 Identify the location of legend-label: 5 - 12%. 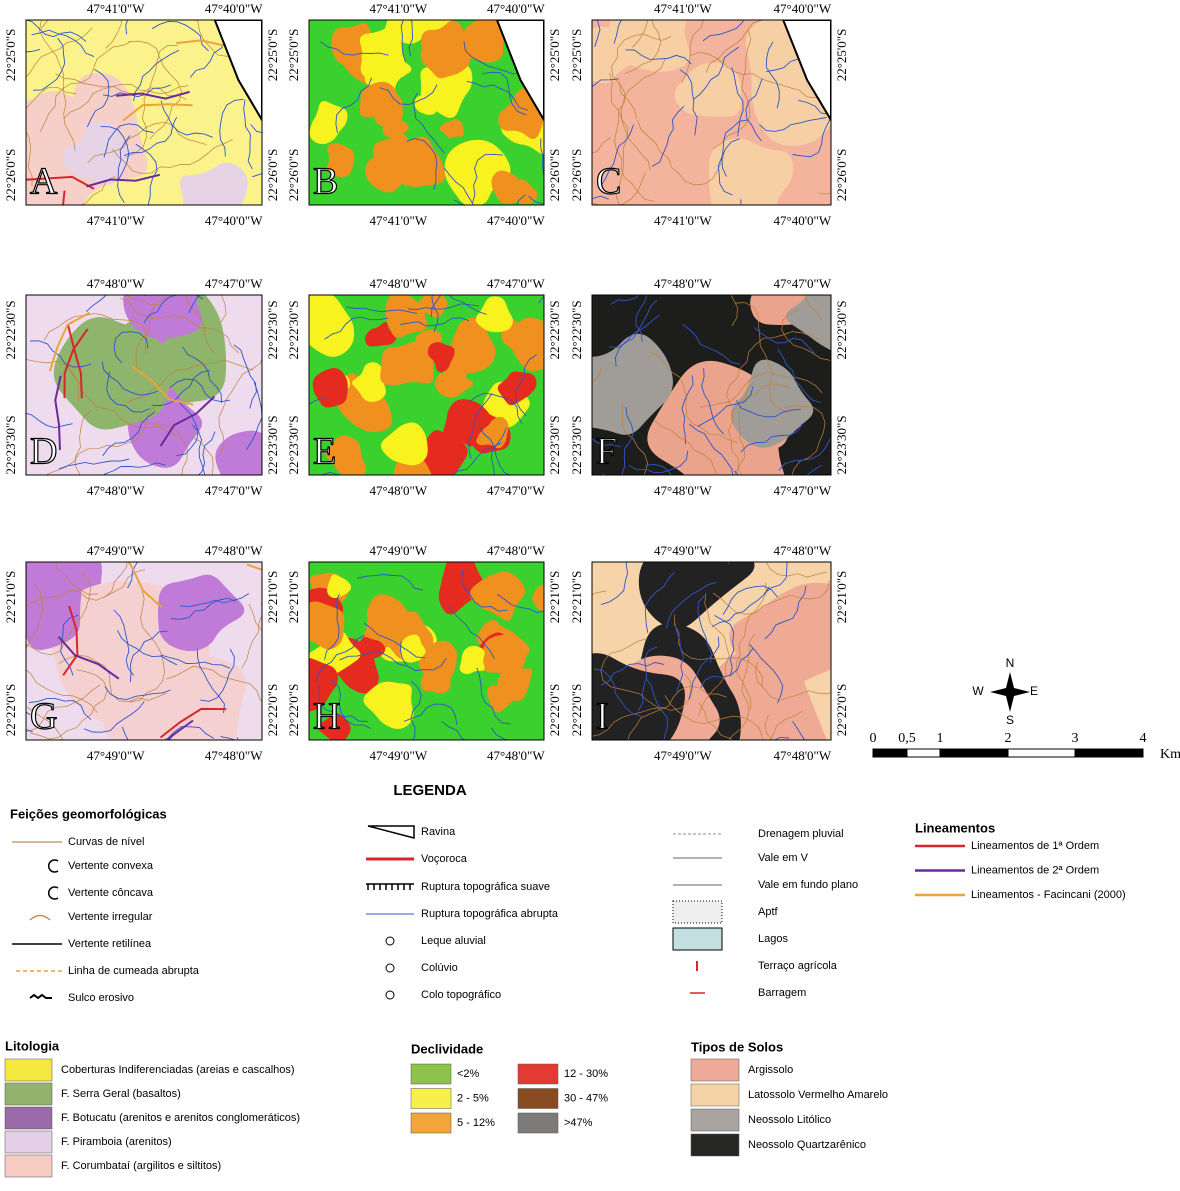
(476, 1123).